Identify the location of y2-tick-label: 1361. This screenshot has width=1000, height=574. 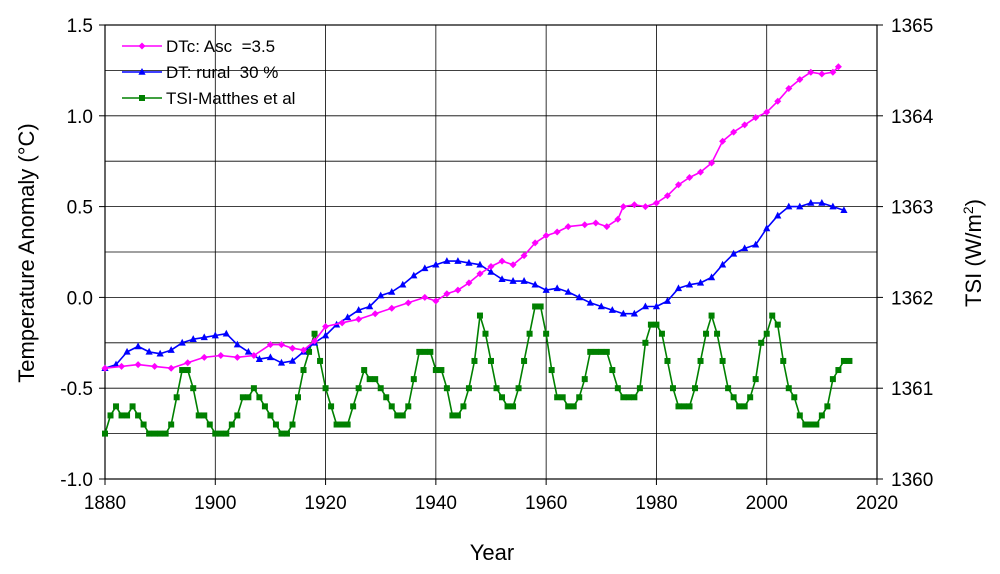
(912, 389).